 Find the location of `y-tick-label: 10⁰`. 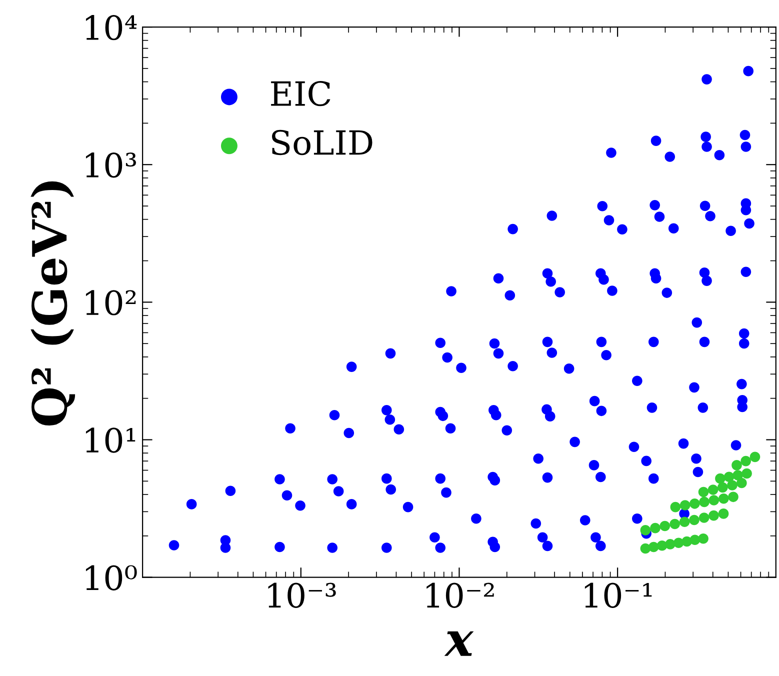

y-tick-label: 10⁰ is located at coordinates (111, 577).